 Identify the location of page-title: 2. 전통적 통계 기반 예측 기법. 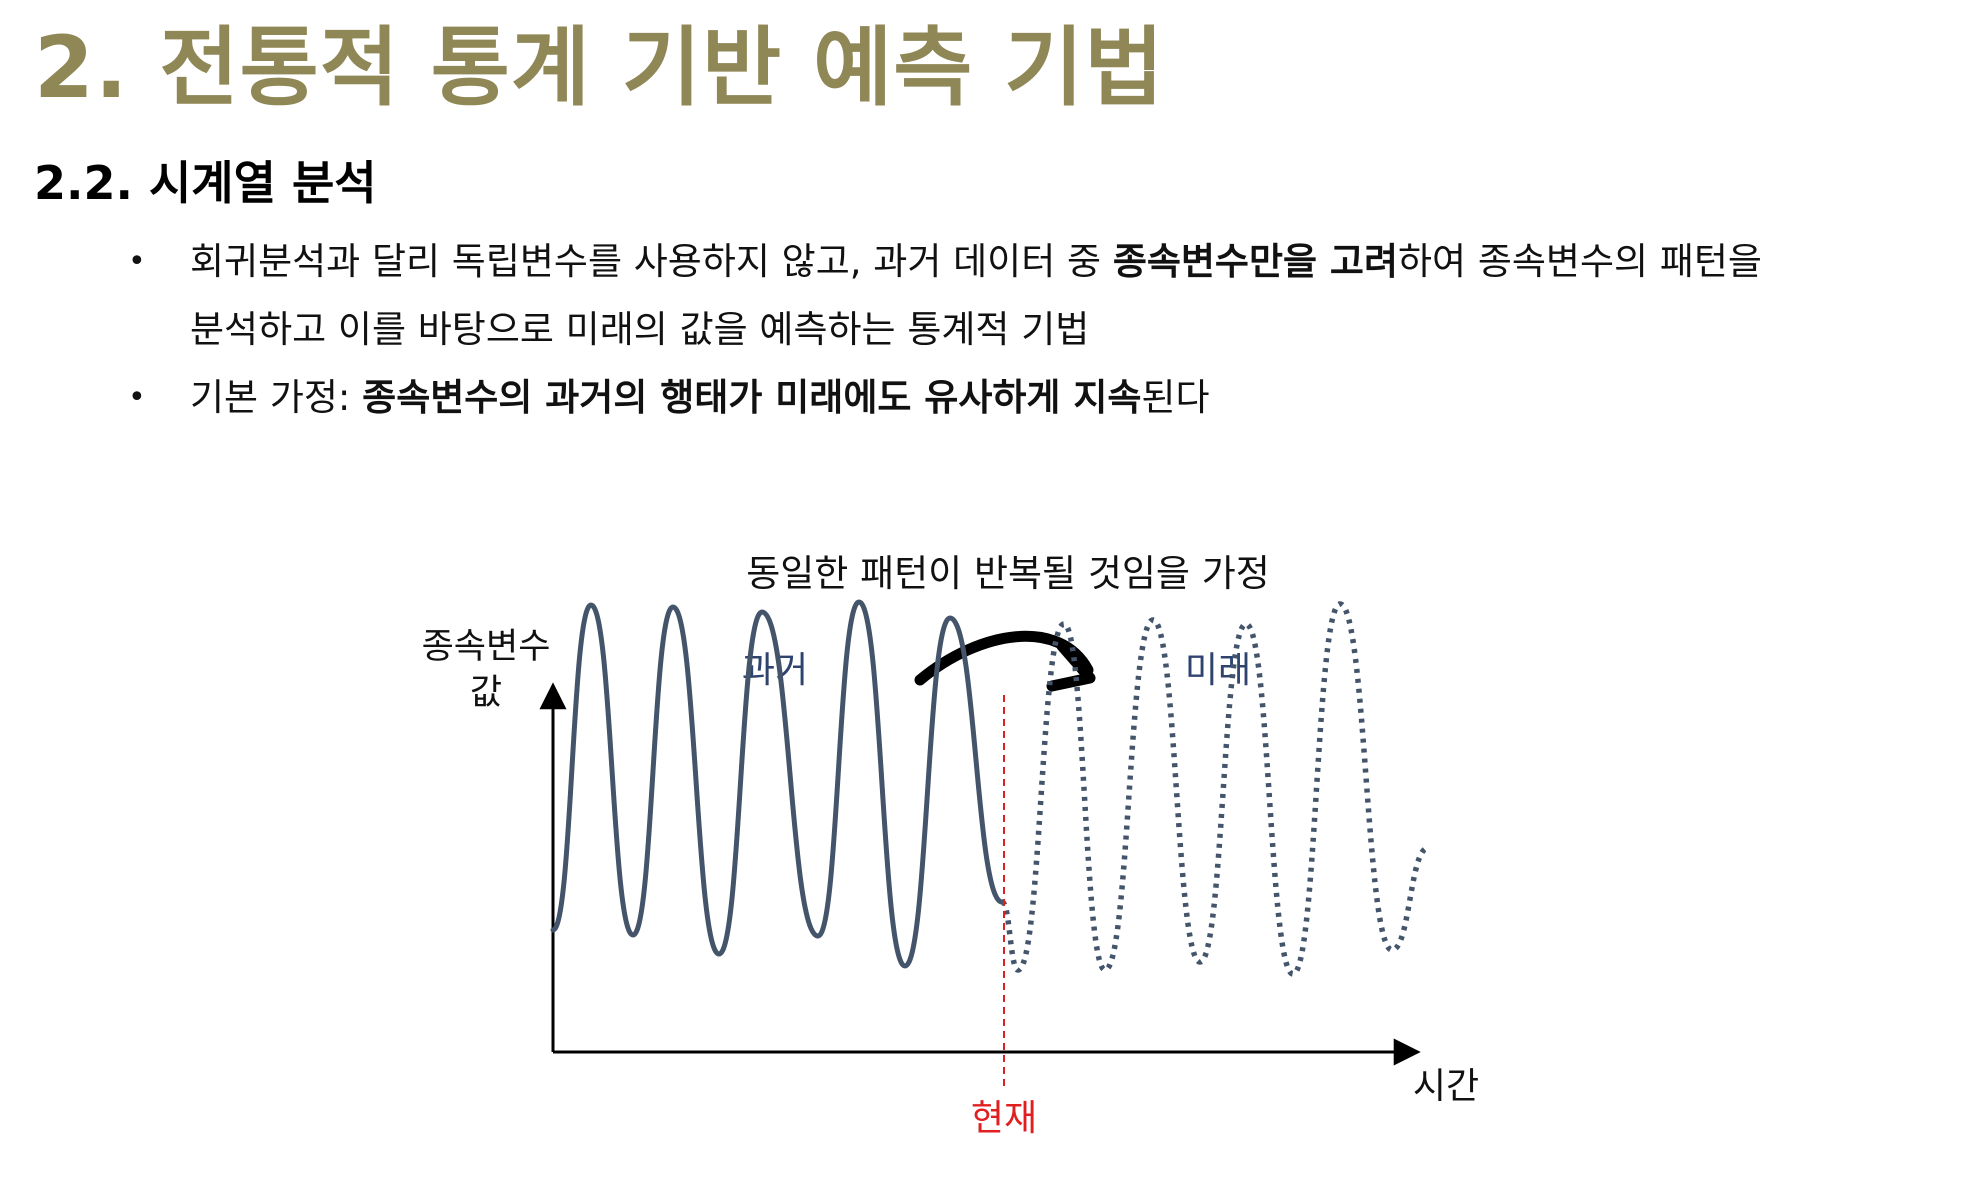
(599, 68).